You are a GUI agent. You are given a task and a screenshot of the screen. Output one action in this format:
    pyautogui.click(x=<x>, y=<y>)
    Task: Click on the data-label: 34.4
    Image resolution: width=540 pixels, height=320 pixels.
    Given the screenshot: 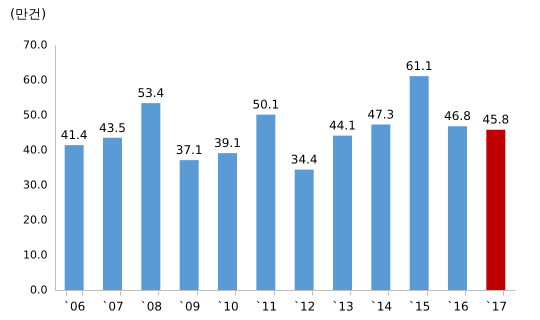 What is the action you would take?
    pyautogui.click(x=304, y=159)
    